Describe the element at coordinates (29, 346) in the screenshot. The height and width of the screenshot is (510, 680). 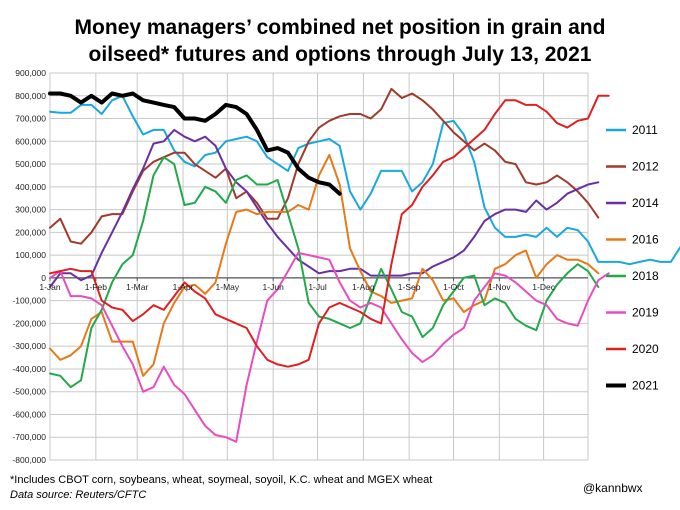
I see `y-tick-label: -300,000` at that location.